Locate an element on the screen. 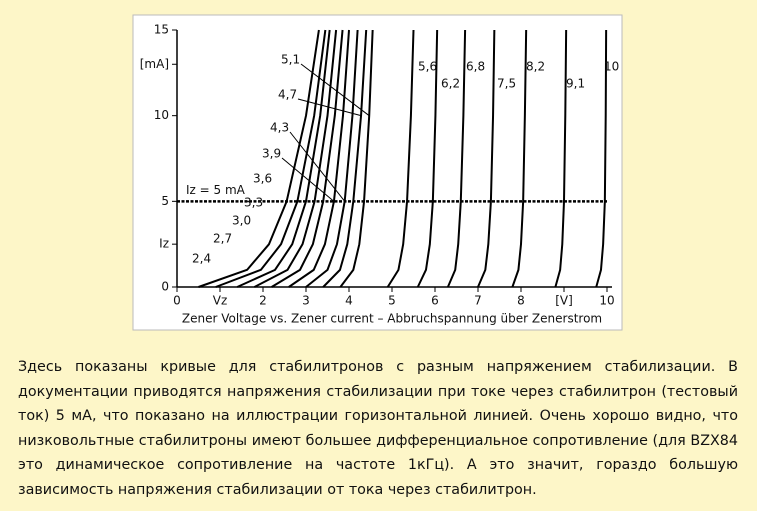 The image size is (757, 511). x-tick-label: 5 is located at coordinates (392, 301).